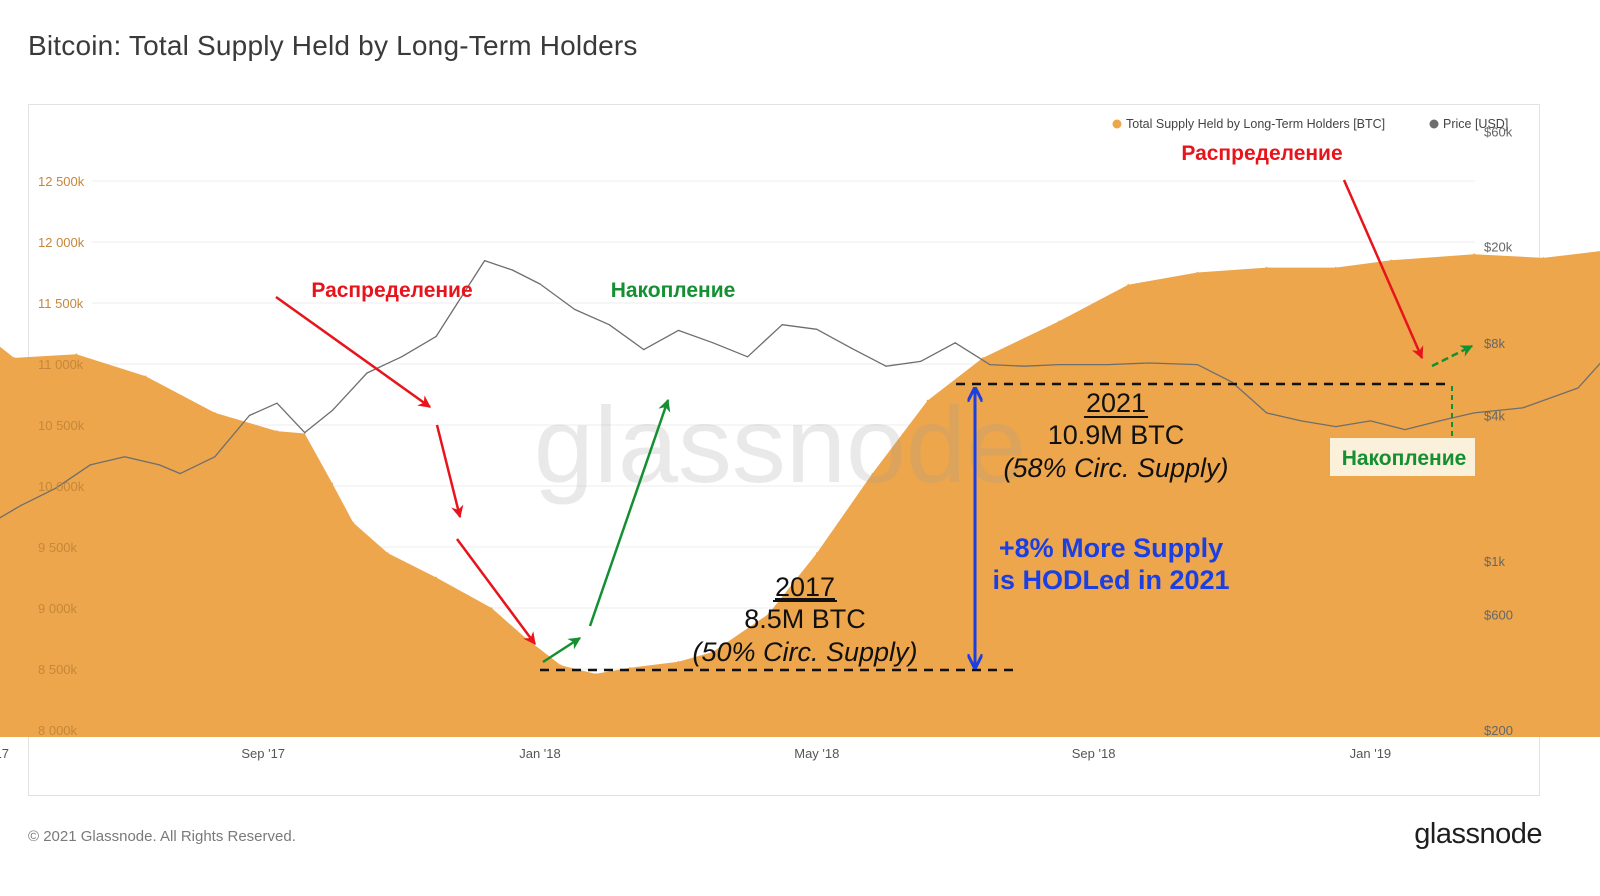 Image resolution: width=1600 pixels, height=896 pixels. What do you see at coordinates (629, 512) in the screenshot?
I see `accumulation-arrow-1b` at bounding box center [629, 512].